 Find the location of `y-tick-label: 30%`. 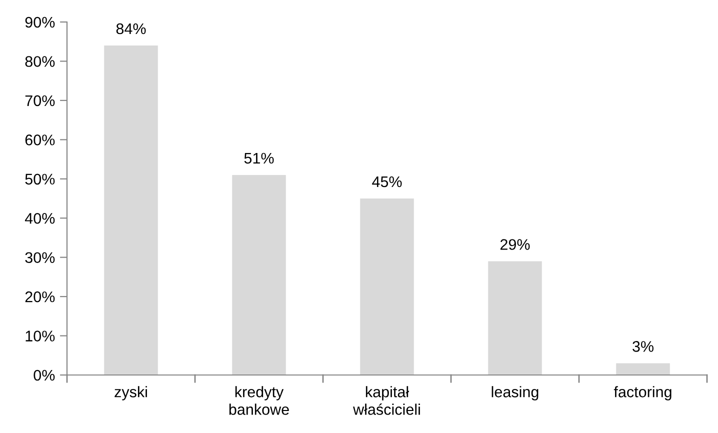

y-tick-label: 30% is located at coordinates (40, 258).